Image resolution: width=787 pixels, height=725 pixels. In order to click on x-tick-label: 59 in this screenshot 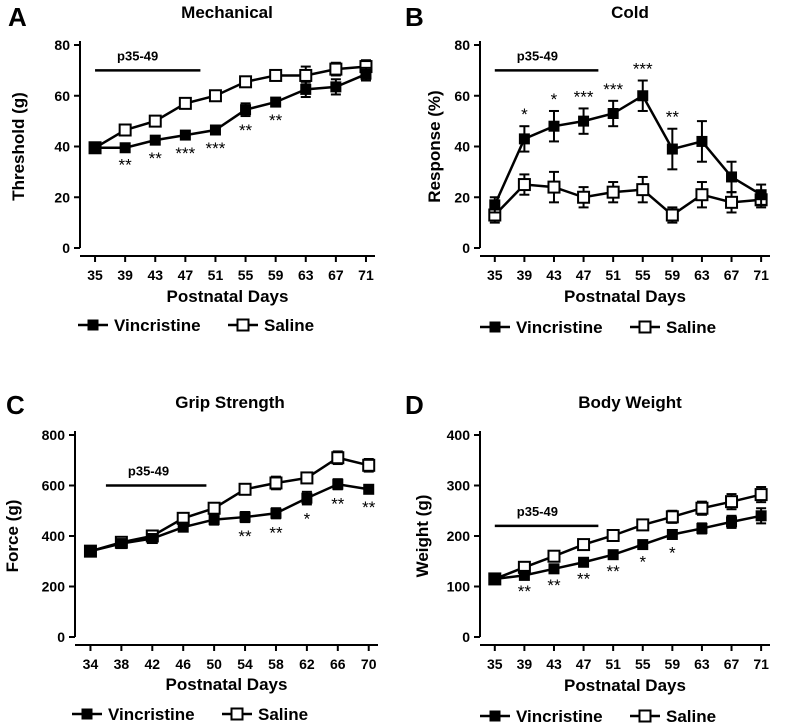, I will do `click(673, 664)`.